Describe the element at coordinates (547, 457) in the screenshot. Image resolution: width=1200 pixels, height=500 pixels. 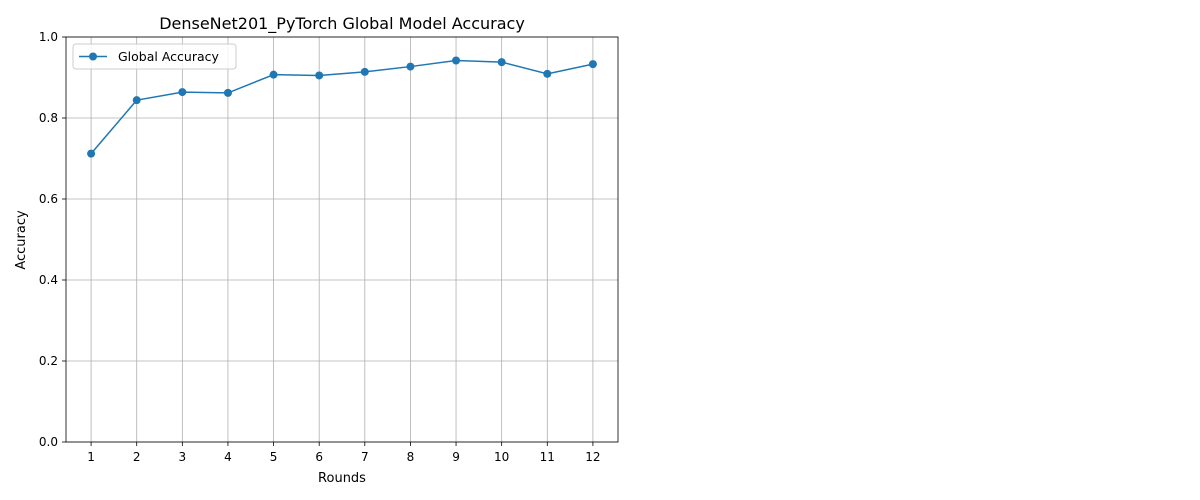
I see `x-tick-label: 11` at that location.